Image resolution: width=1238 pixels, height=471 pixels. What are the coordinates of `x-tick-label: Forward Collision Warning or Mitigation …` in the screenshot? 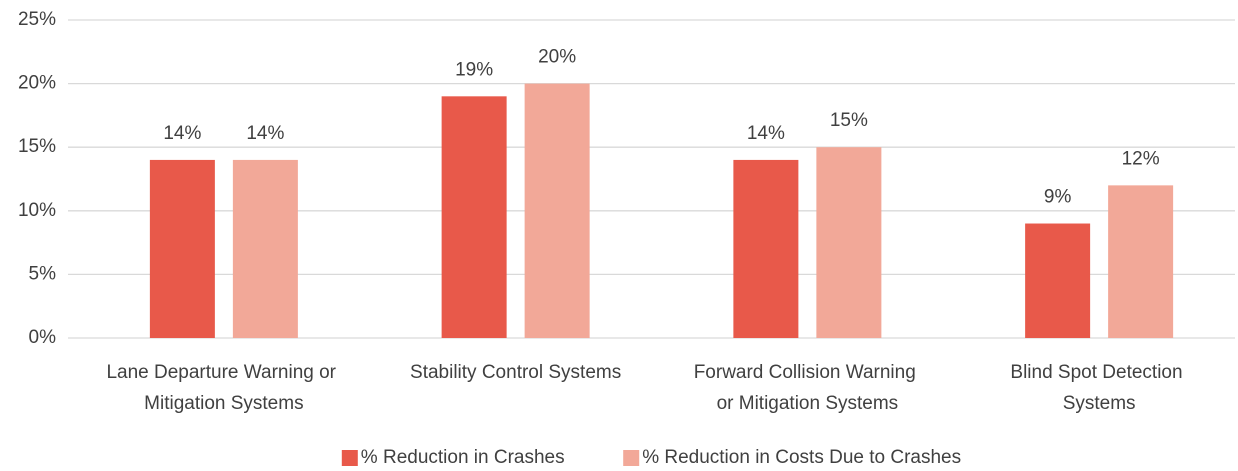 It's located at (807, 388).